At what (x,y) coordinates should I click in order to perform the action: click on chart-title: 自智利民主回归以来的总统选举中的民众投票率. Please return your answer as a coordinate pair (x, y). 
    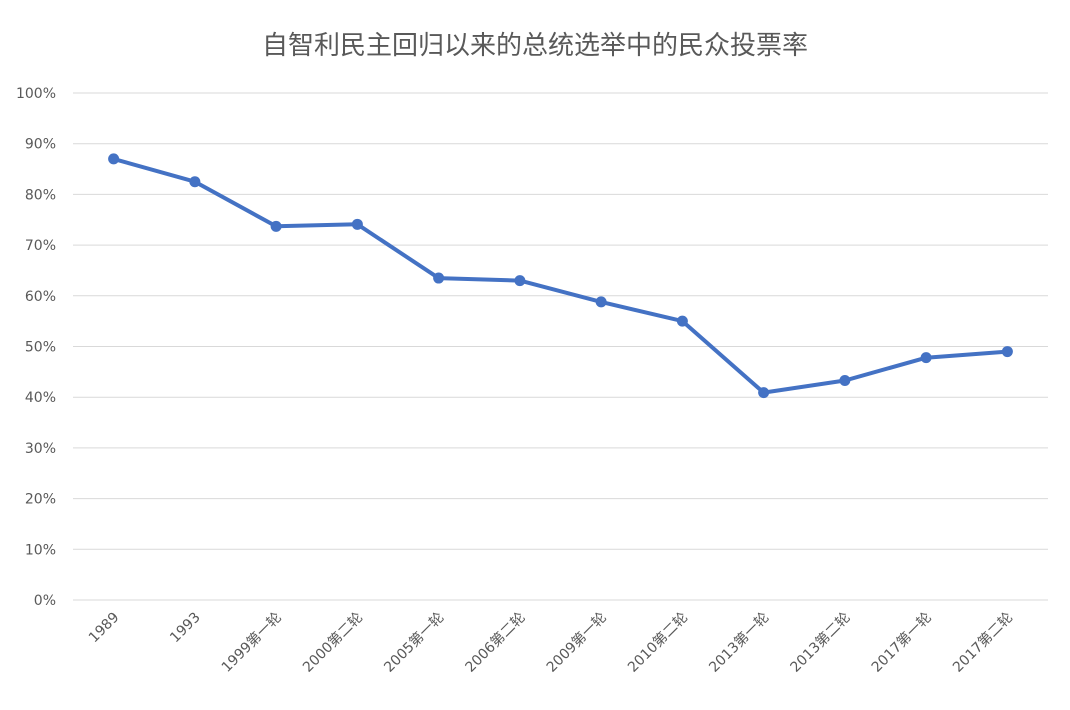
    Looking at the image, I should click on (535, 46).